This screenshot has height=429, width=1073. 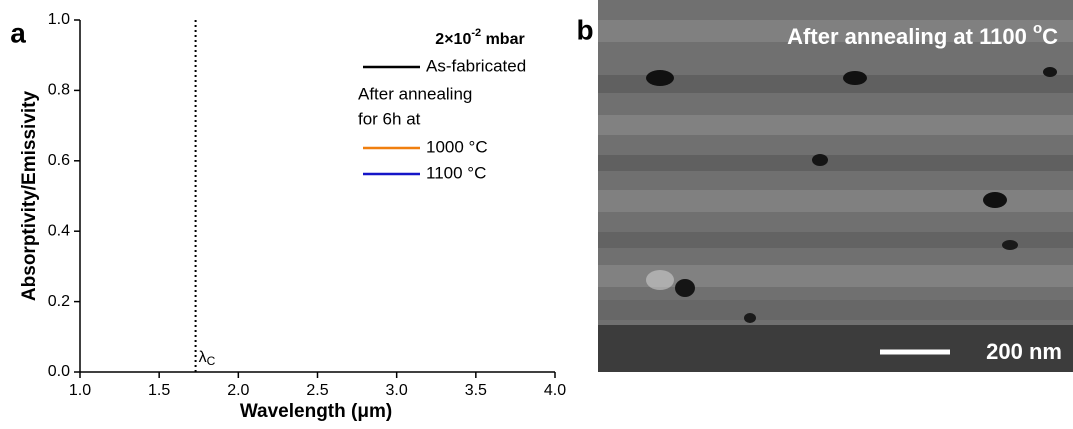 I want to click on x-tick-label: 1.0, so click(x=80, y=390).